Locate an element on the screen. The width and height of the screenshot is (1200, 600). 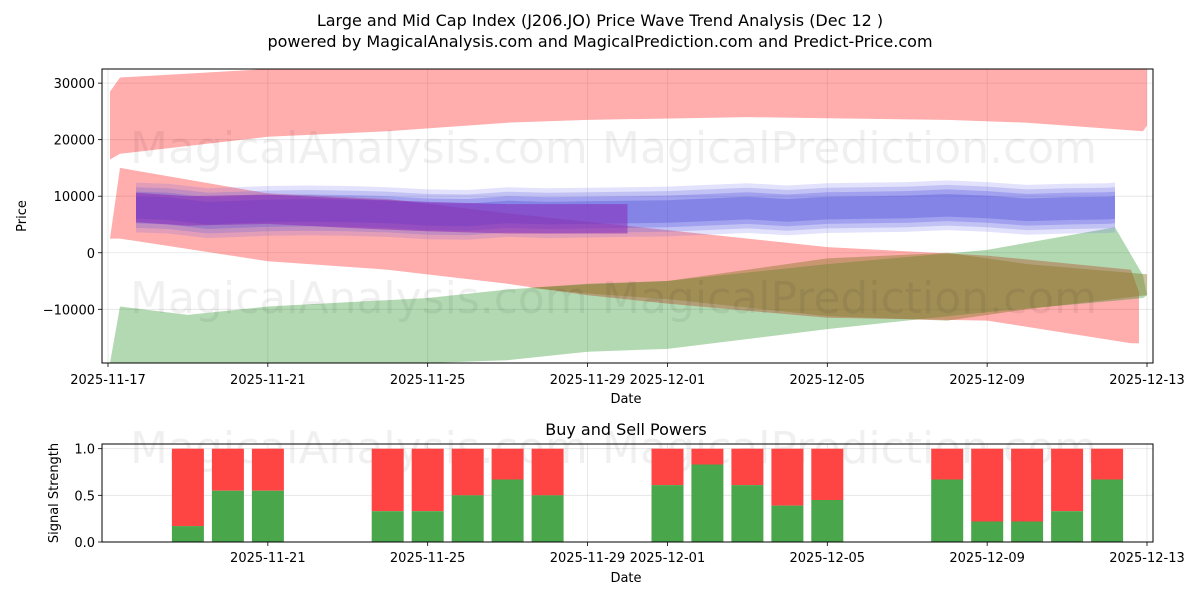
price-x-tick-label: 2025-11-21 is located at coordinates (268, 380).